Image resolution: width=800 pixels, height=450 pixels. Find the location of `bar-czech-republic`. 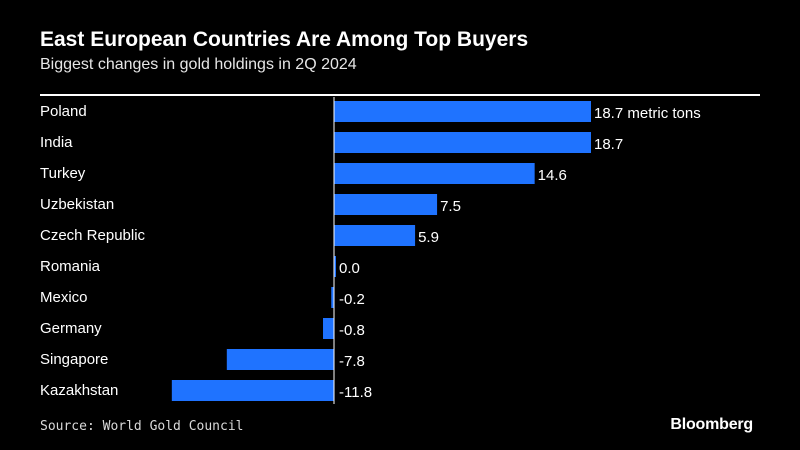

bar-czech-republic is located at coordinates (375, 235).